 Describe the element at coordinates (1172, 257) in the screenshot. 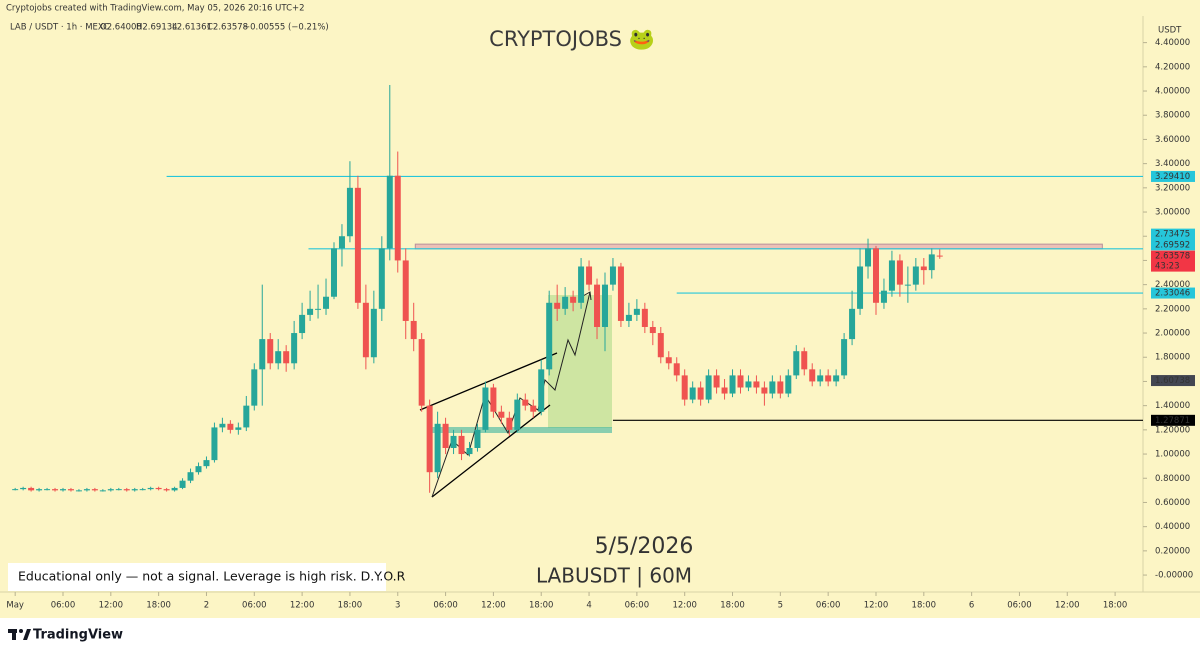

I see `price-tag-label: 2.63578` at that location.